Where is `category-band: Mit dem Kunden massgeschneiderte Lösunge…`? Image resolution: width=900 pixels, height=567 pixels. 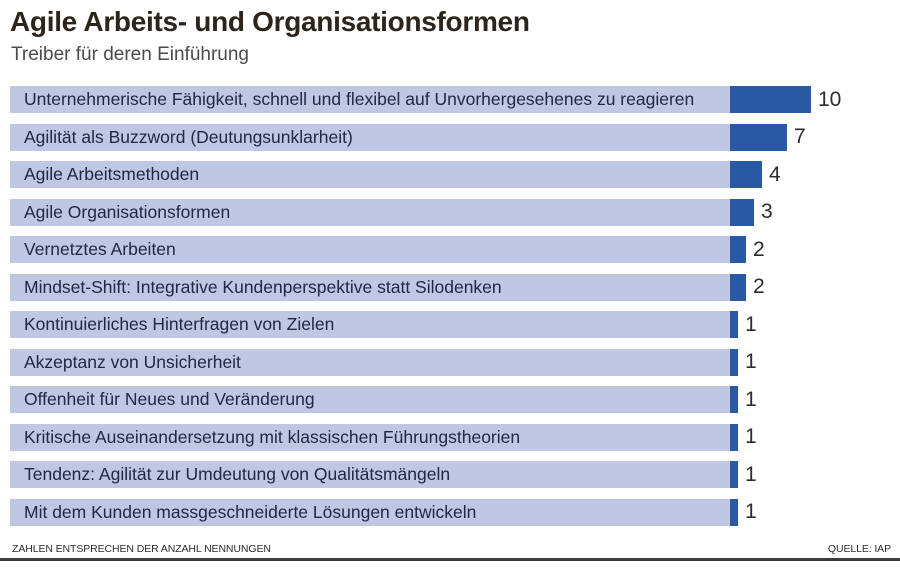
category-band: Mit dem Kunden massgeschneiderte Lösunge… is located at coordinates (370, 512).